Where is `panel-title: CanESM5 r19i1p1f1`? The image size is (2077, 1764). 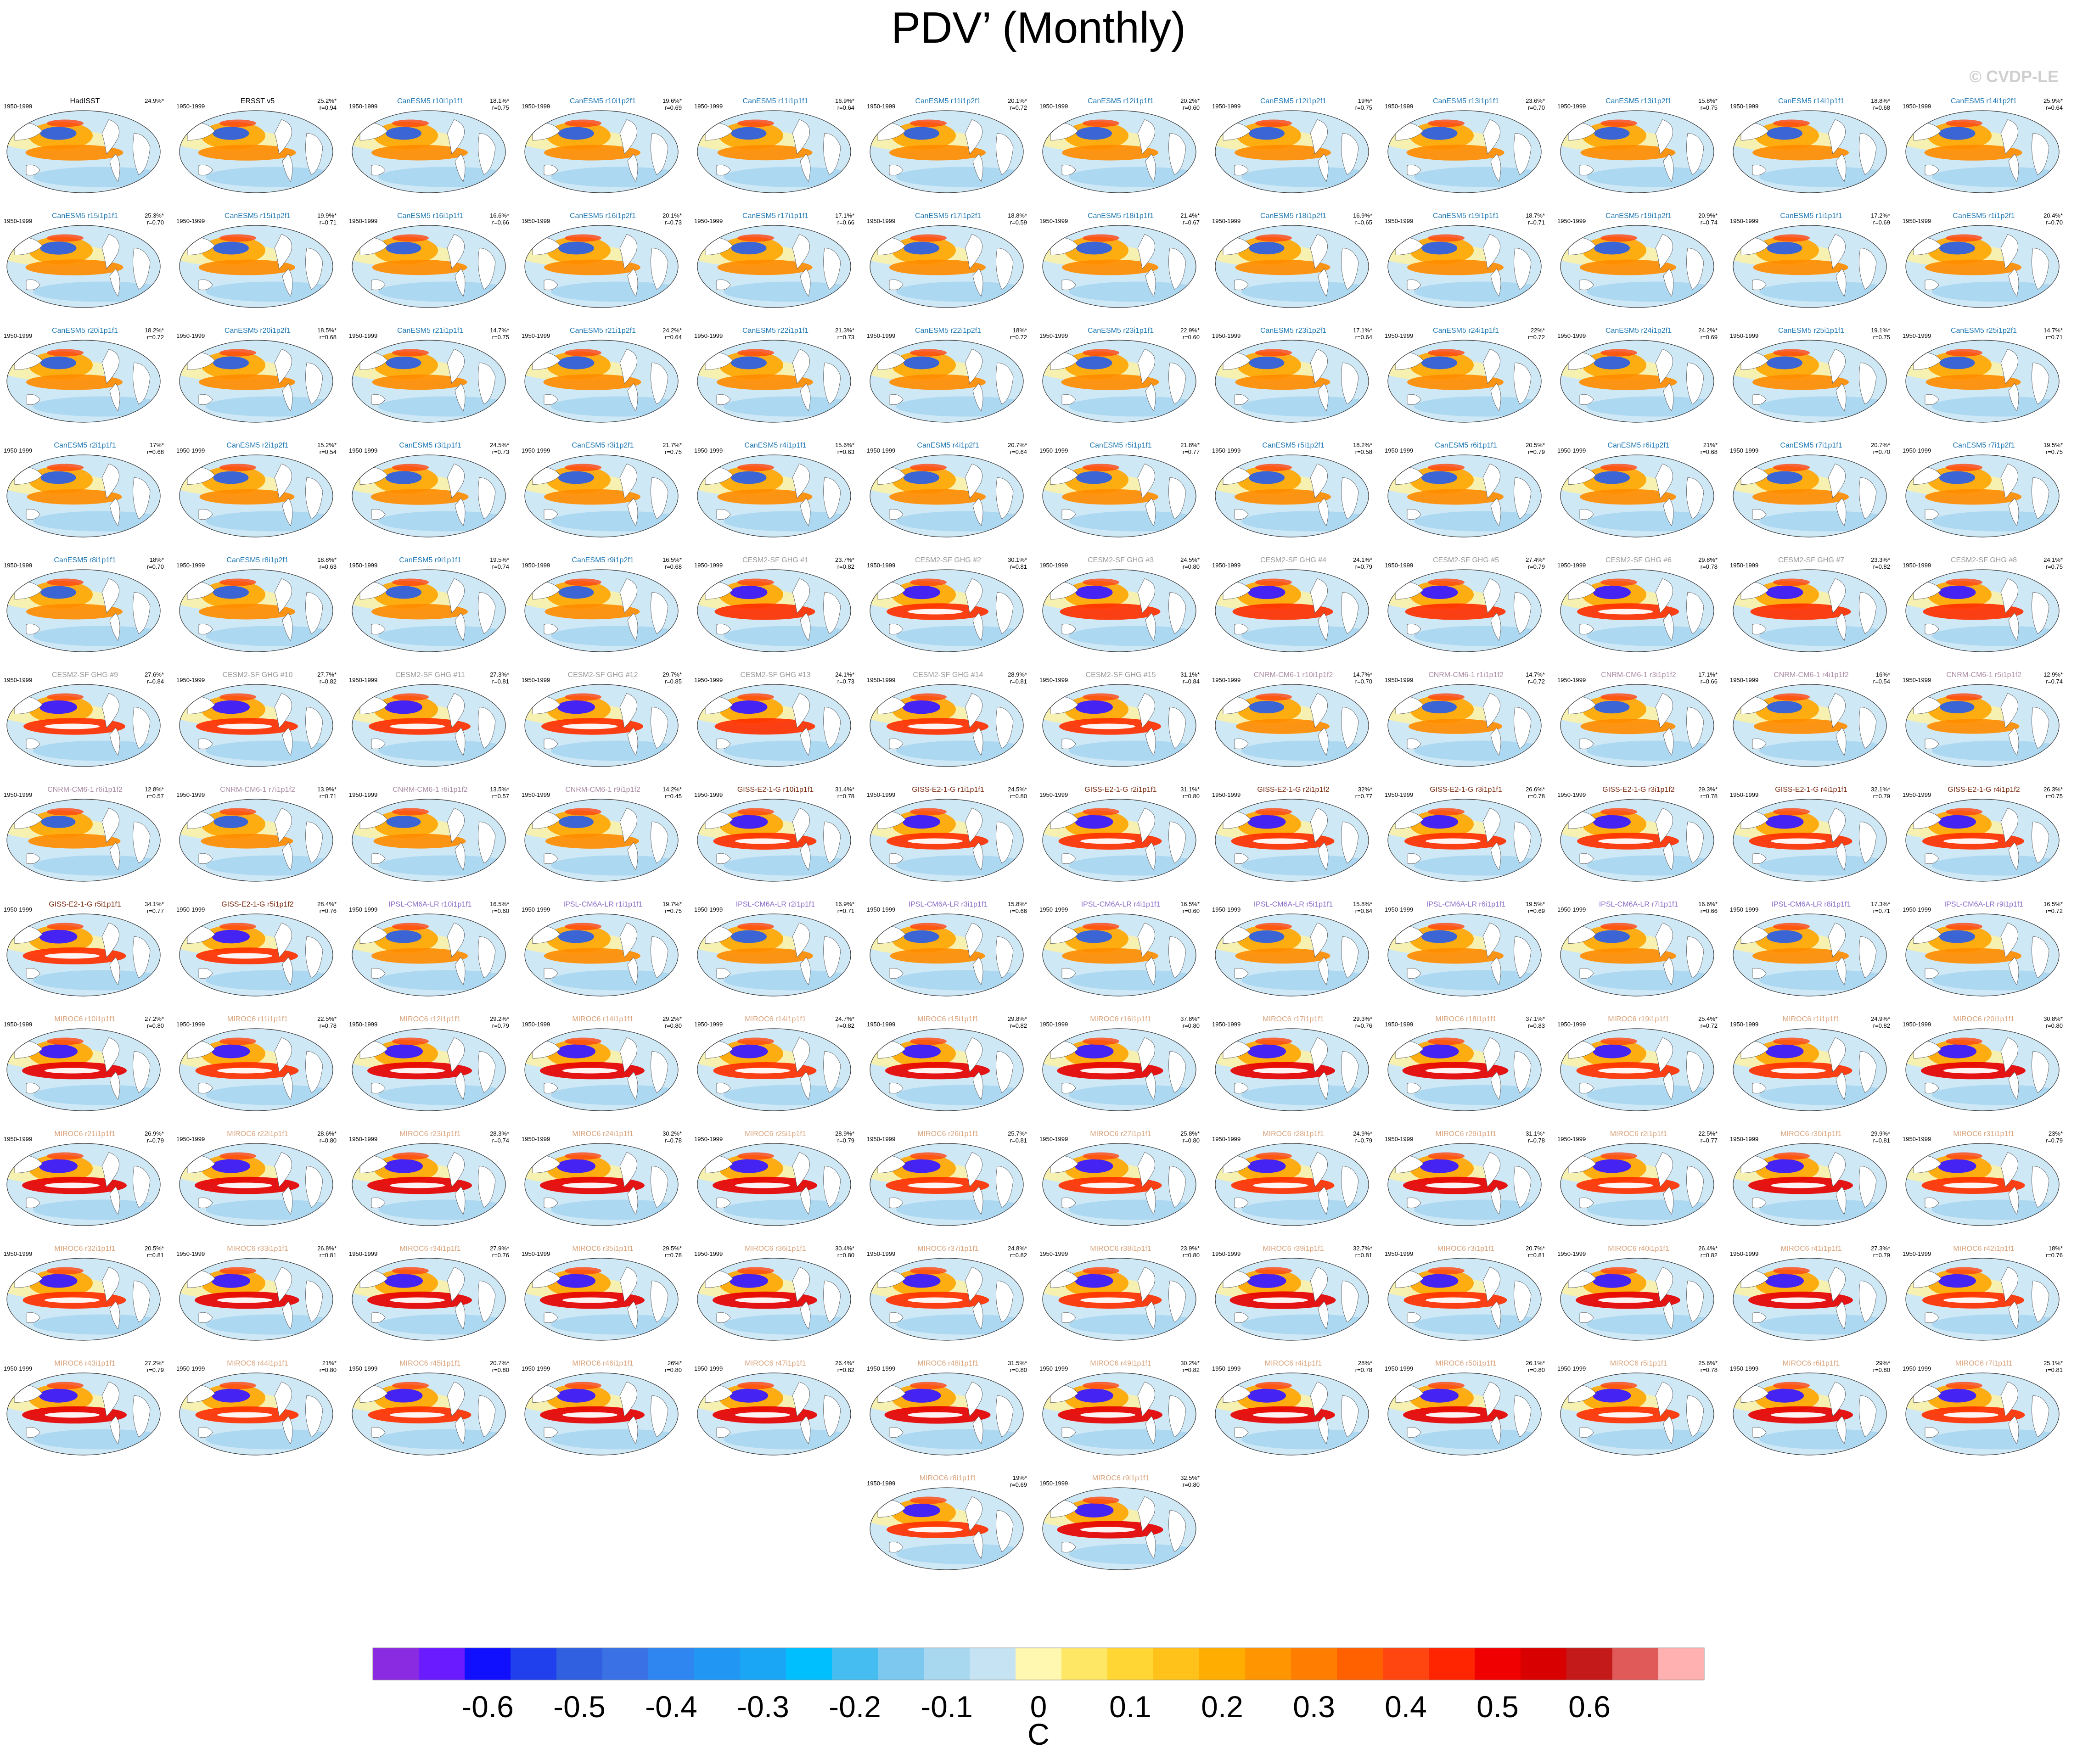 panel-title: CanESM5 r19i1p1f1 is located at coordinates (1465, 216).